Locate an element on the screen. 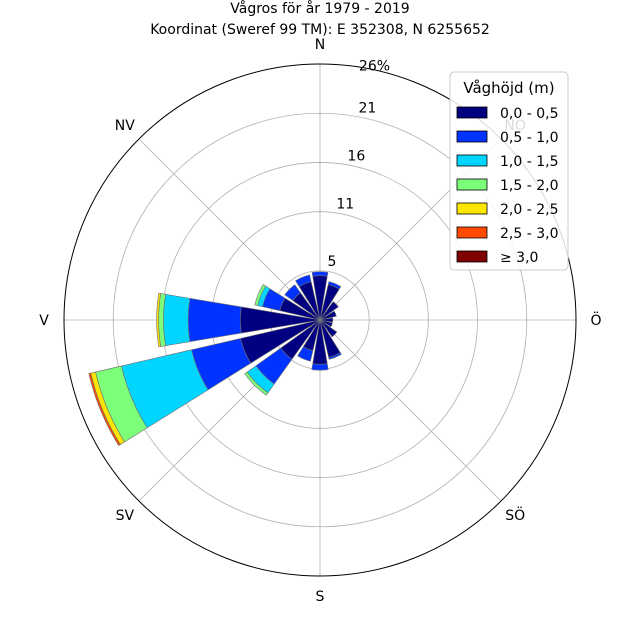 This screenshot has height=640, width=640. legend-entry-label-2: 1,0 - 1,5 is located at coordinates (529, 162).